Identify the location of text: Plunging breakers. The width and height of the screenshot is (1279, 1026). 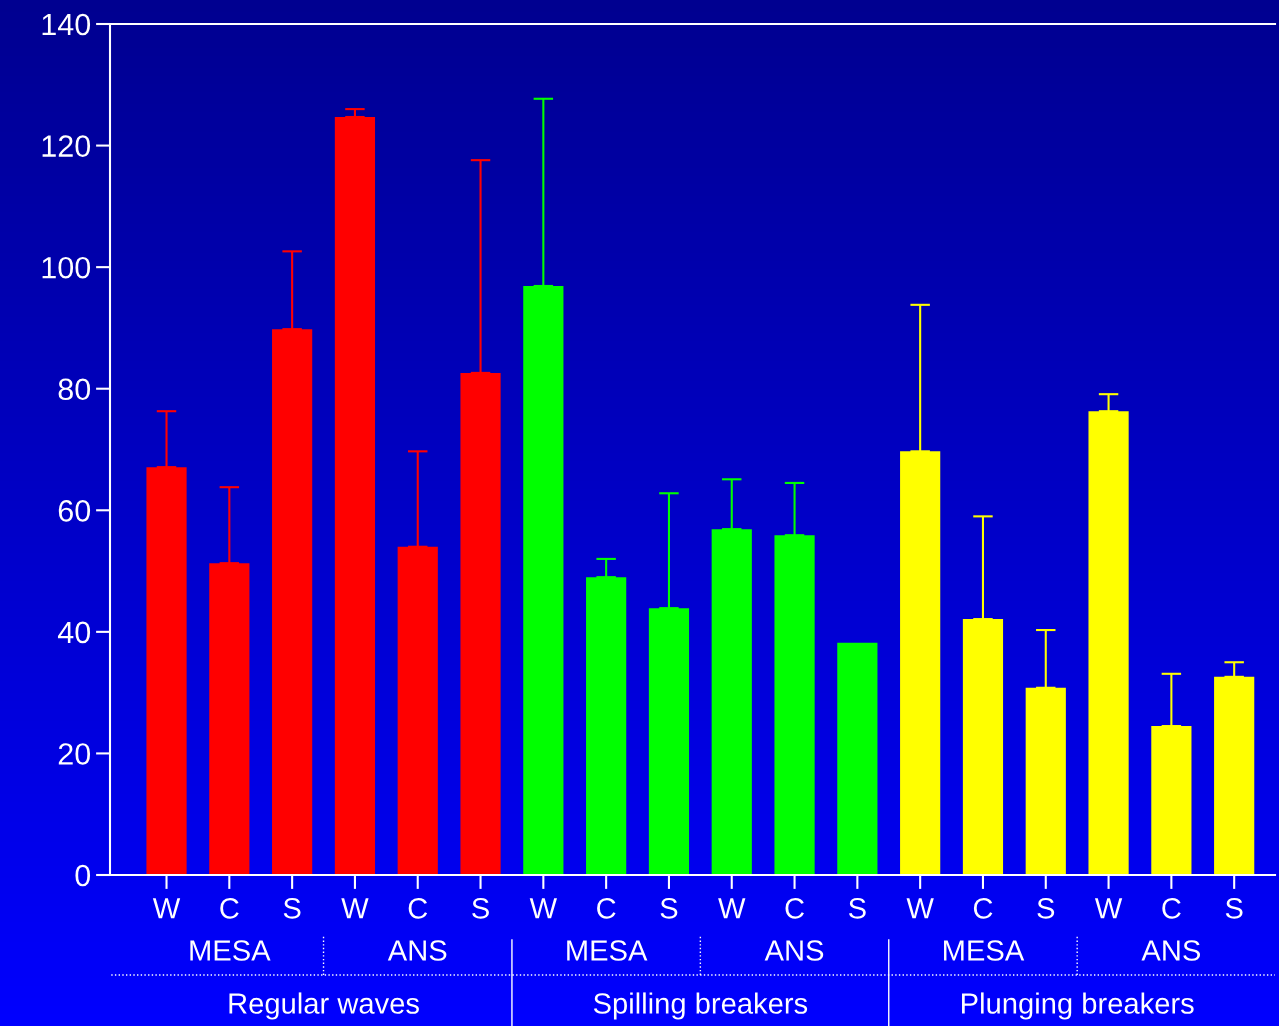
(1078, 1006).